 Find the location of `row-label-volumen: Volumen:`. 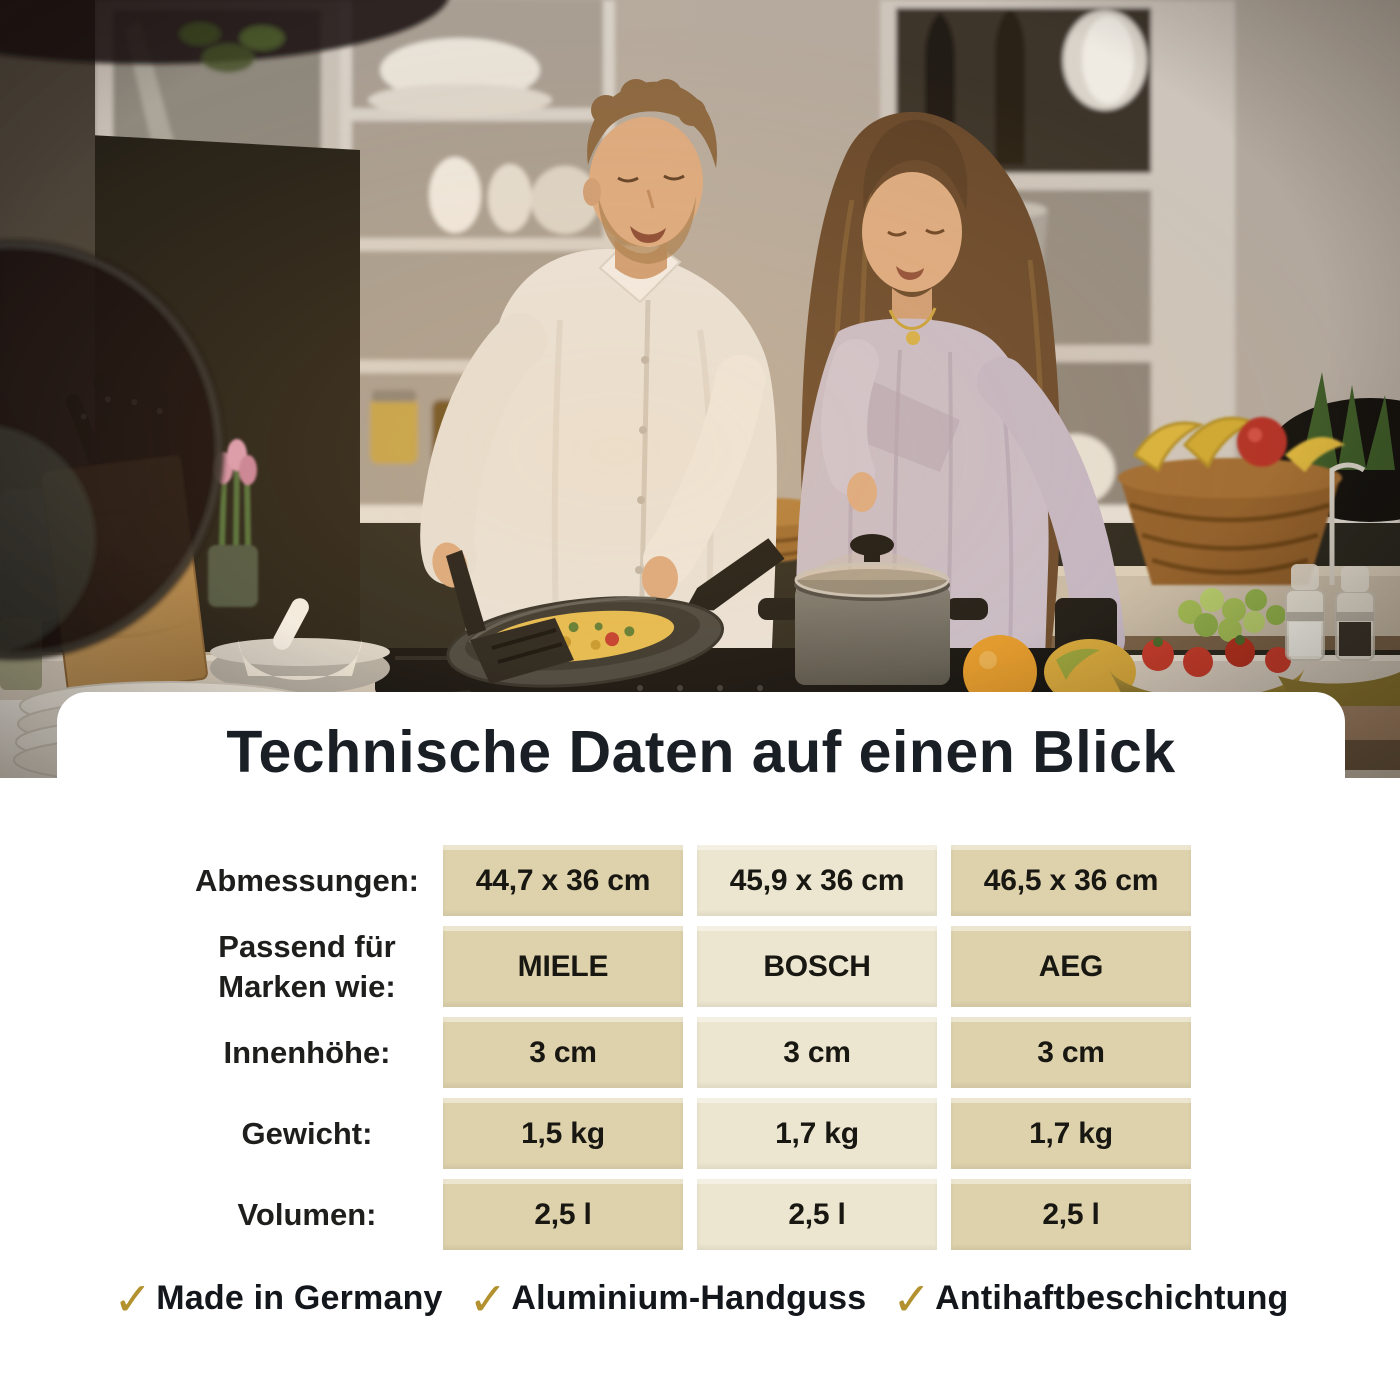

row-label-volumen: Volumen: is located at coordinates (307, 1214).